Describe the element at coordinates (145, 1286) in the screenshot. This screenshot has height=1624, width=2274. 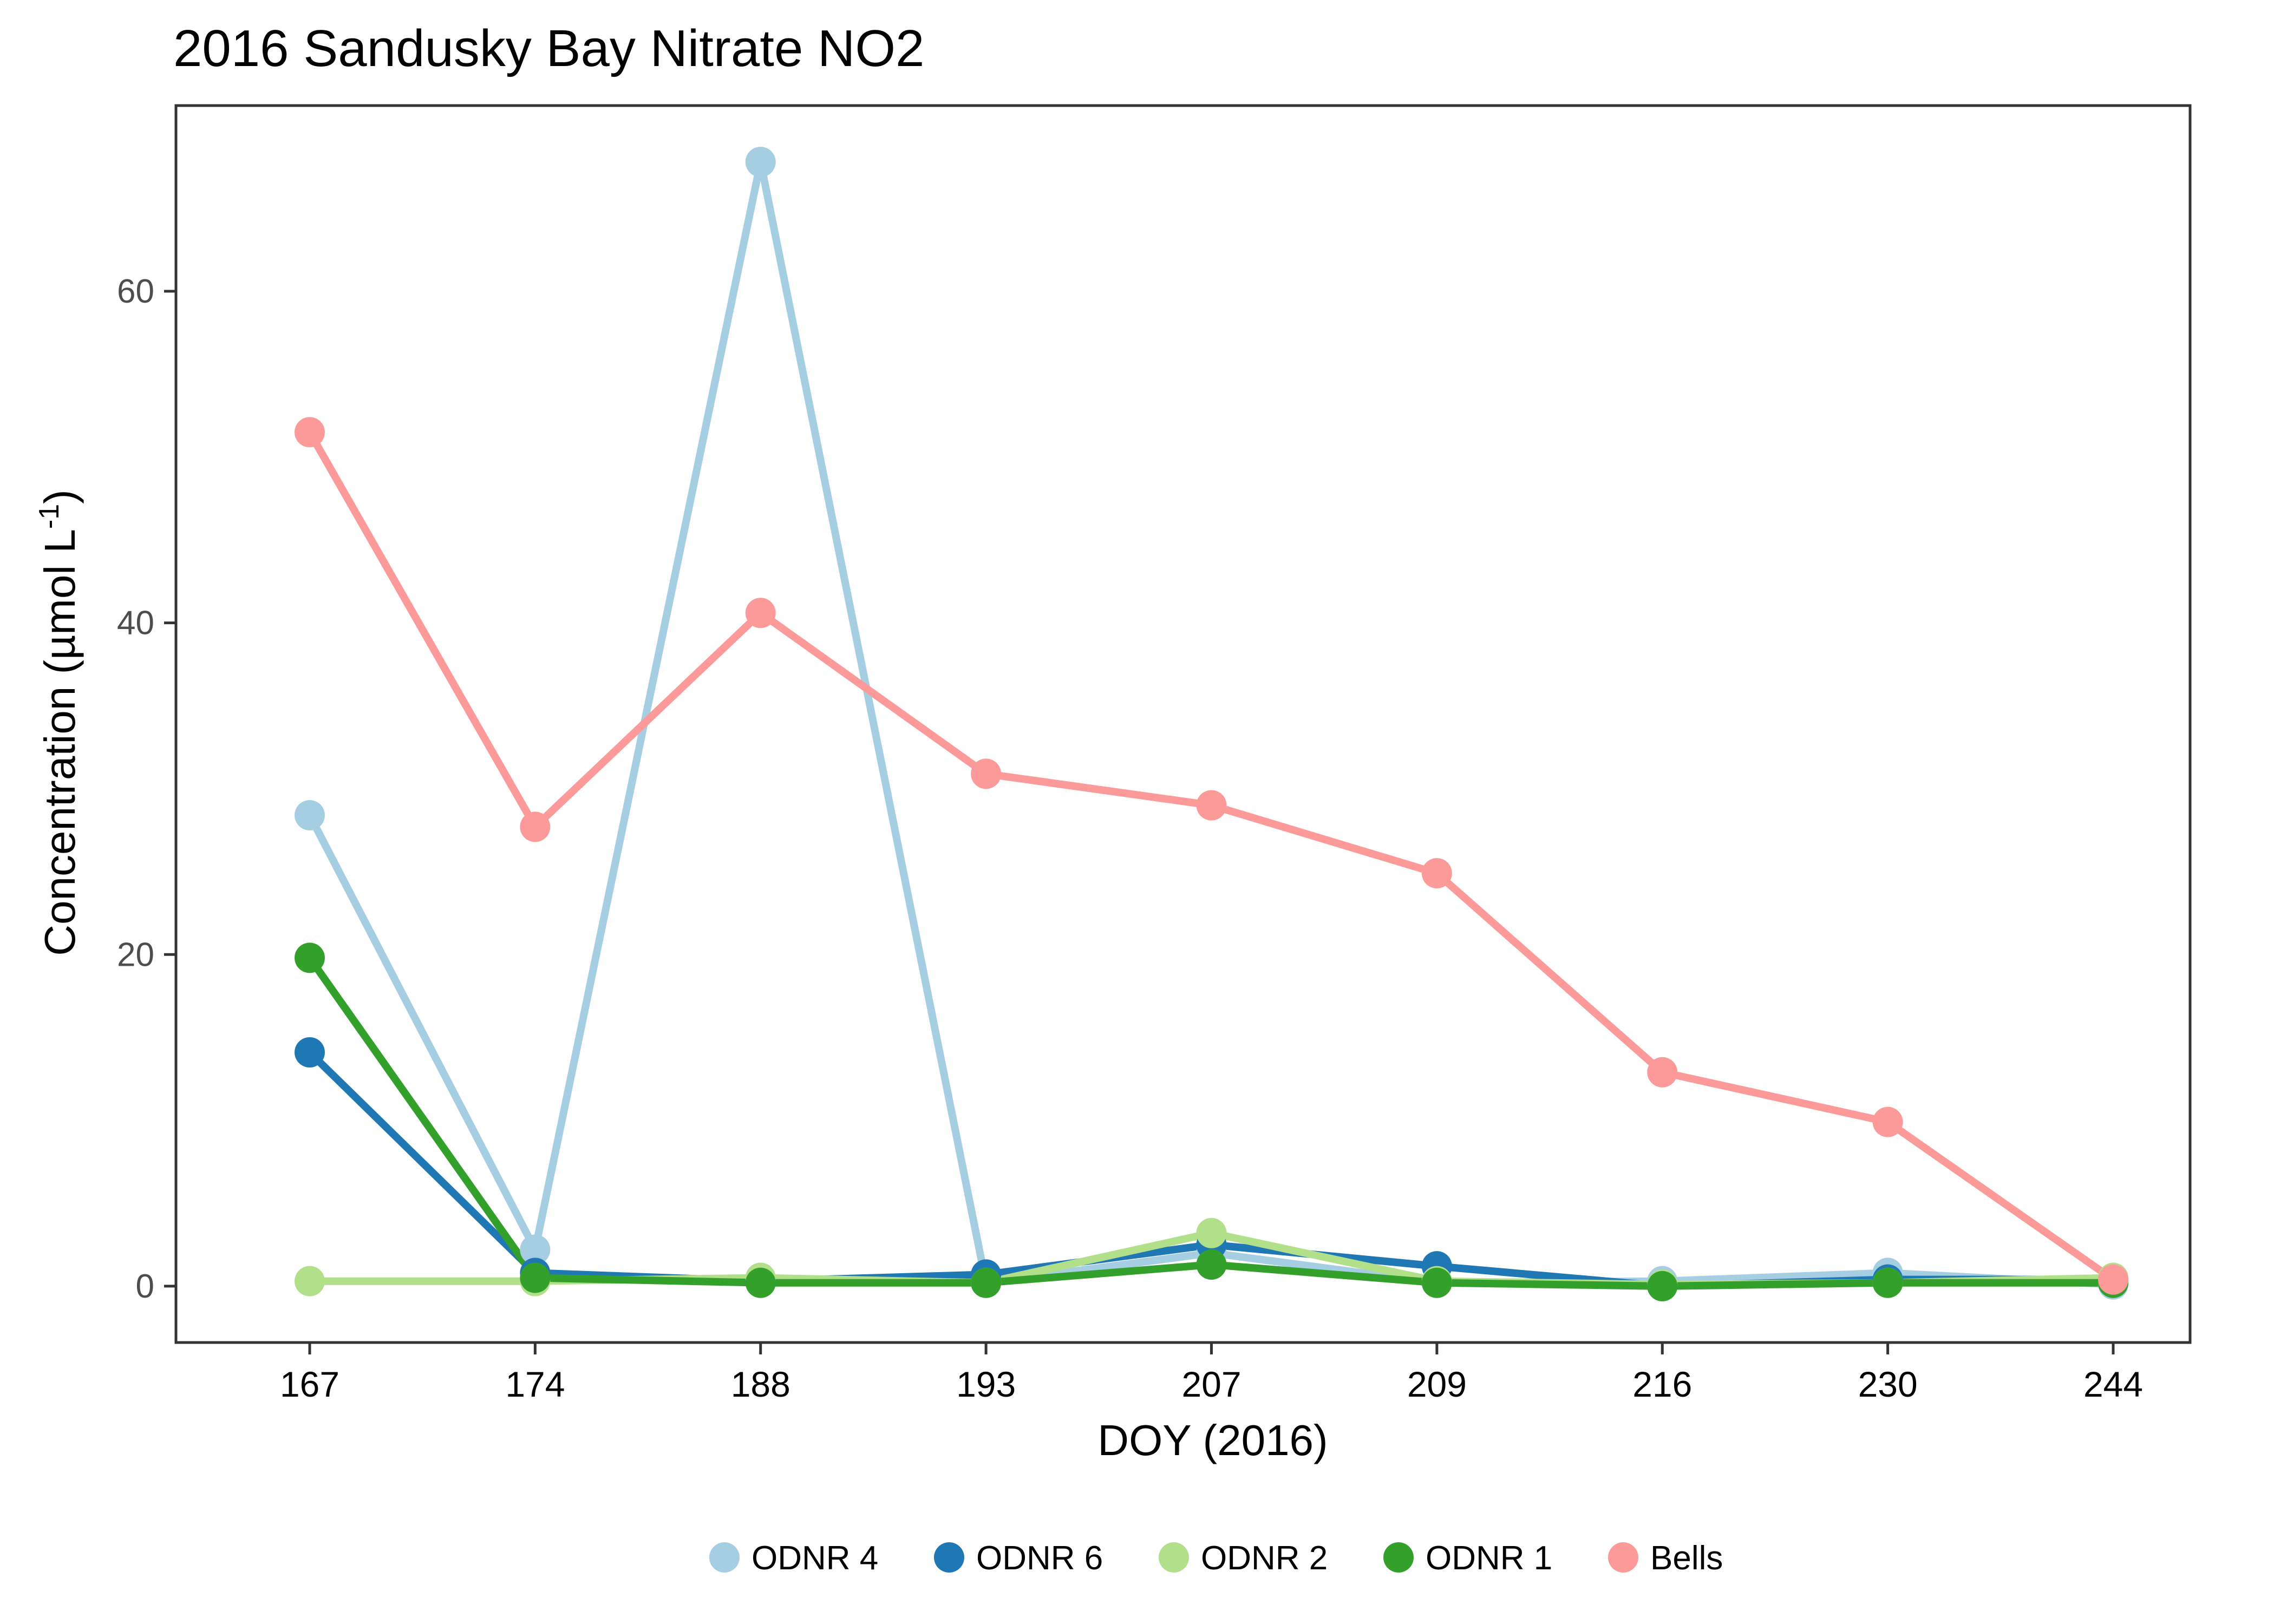
I see `y-tick-label: 0` at that location.